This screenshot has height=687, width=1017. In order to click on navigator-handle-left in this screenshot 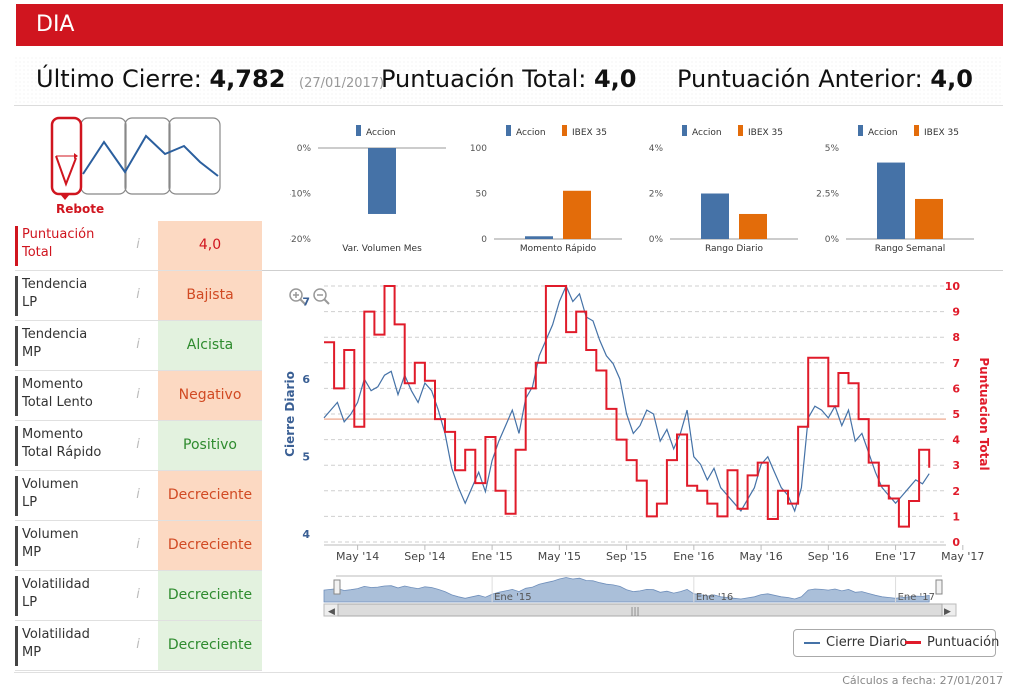, I will do `click(337, 587)`.